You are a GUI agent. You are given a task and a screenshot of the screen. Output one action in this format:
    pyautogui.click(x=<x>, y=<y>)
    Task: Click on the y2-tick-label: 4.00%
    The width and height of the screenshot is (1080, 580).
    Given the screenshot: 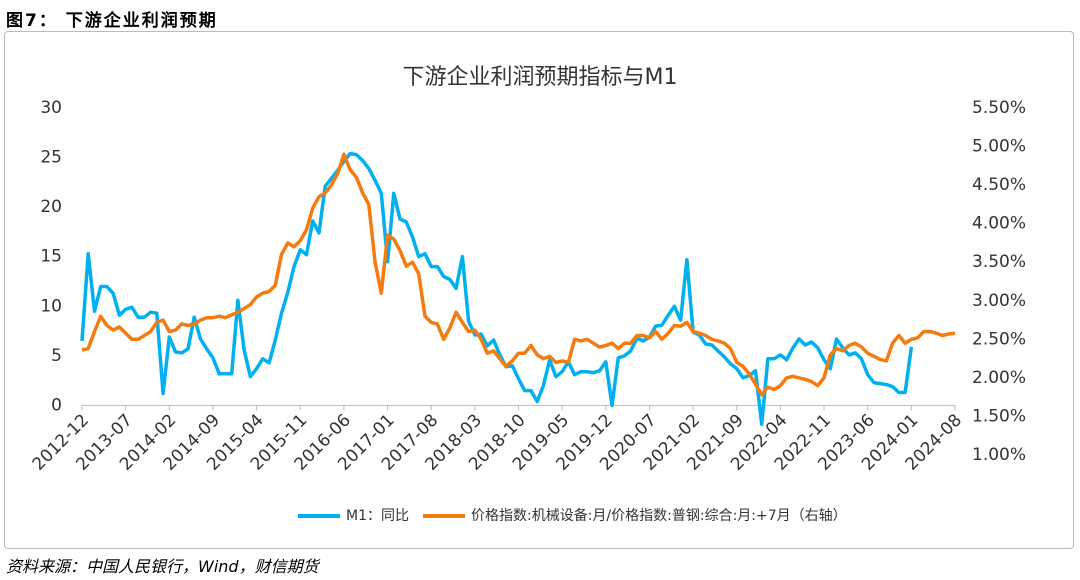 What is the action you would take?
    pyautogui.click(x=999, y=224)
    